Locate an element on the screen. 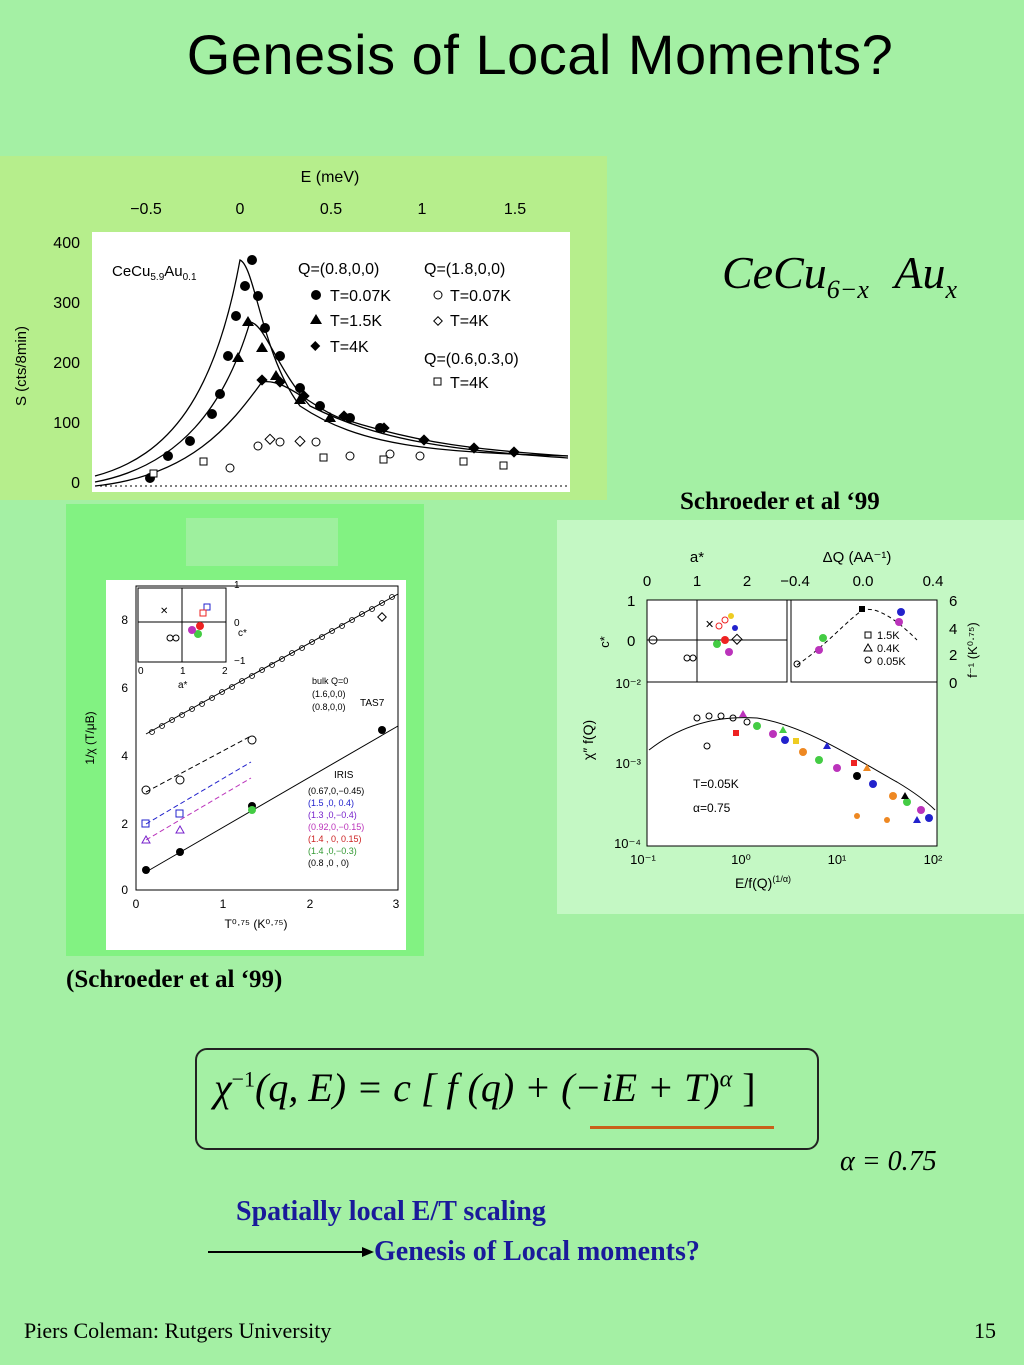 The image size is (1024, 1365). inset-legend-item: 0.4K is located at coordinates (888, 649).